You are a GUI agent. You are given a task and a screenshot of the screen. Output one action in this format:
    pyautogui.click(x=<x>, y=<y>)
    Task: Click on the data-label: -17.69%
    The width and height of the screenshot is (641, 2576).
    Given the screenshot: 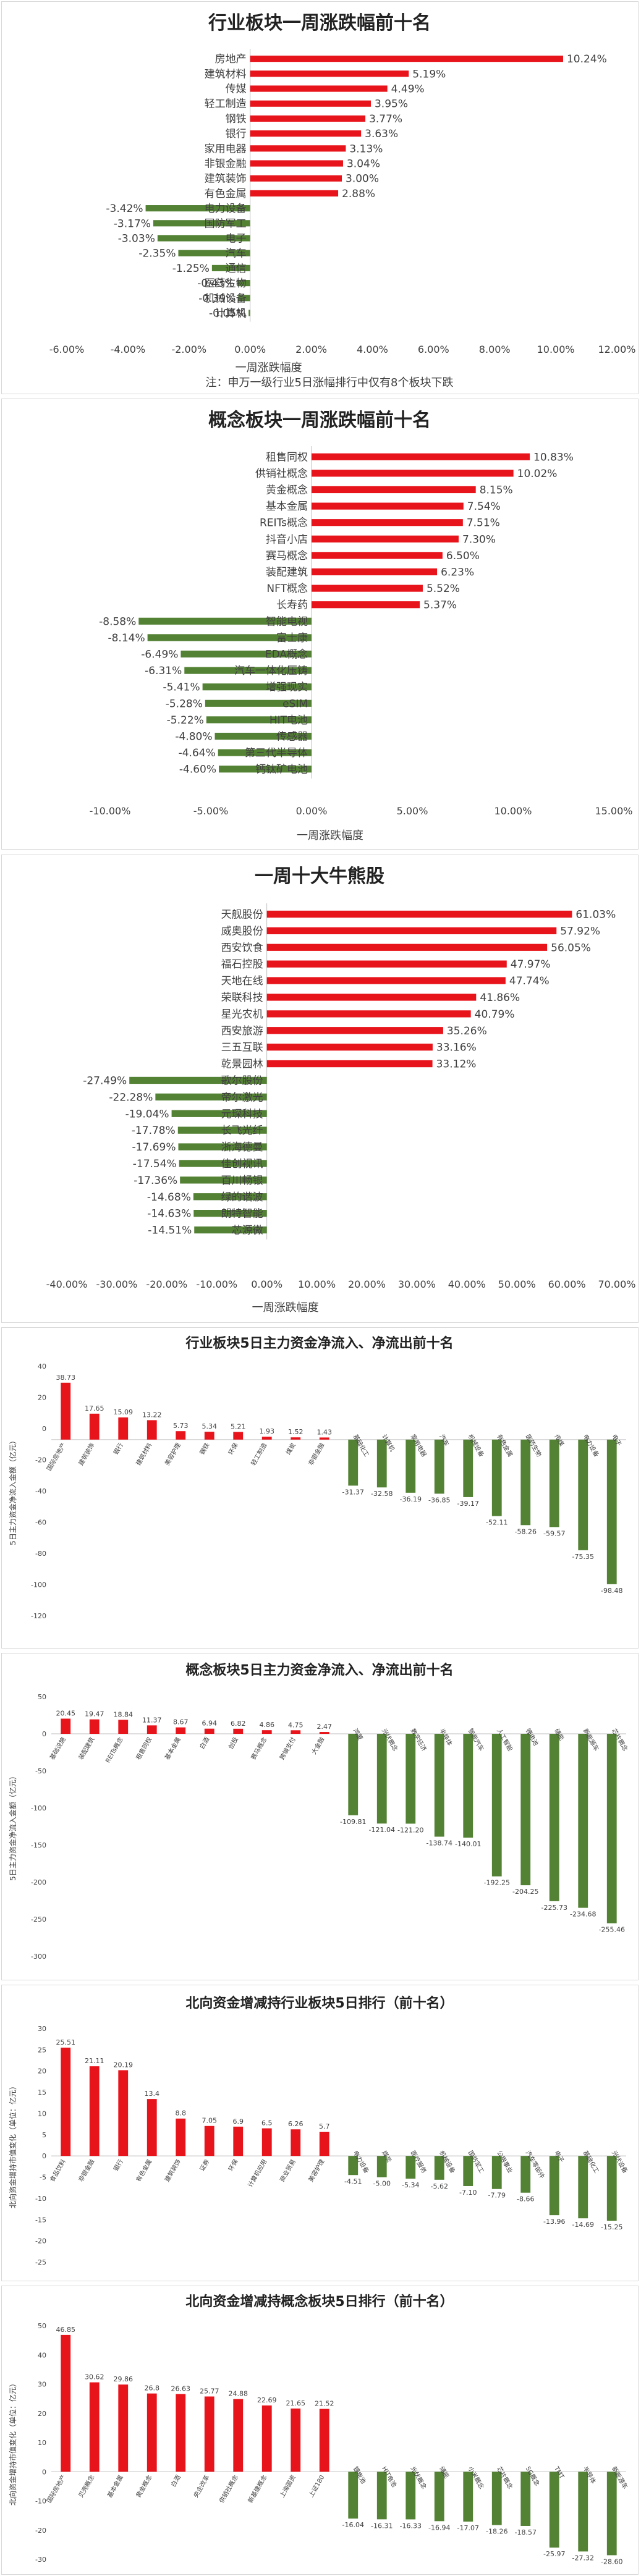 What is the action you would take?
    pyautogui.click(x=154, y=1147)
    